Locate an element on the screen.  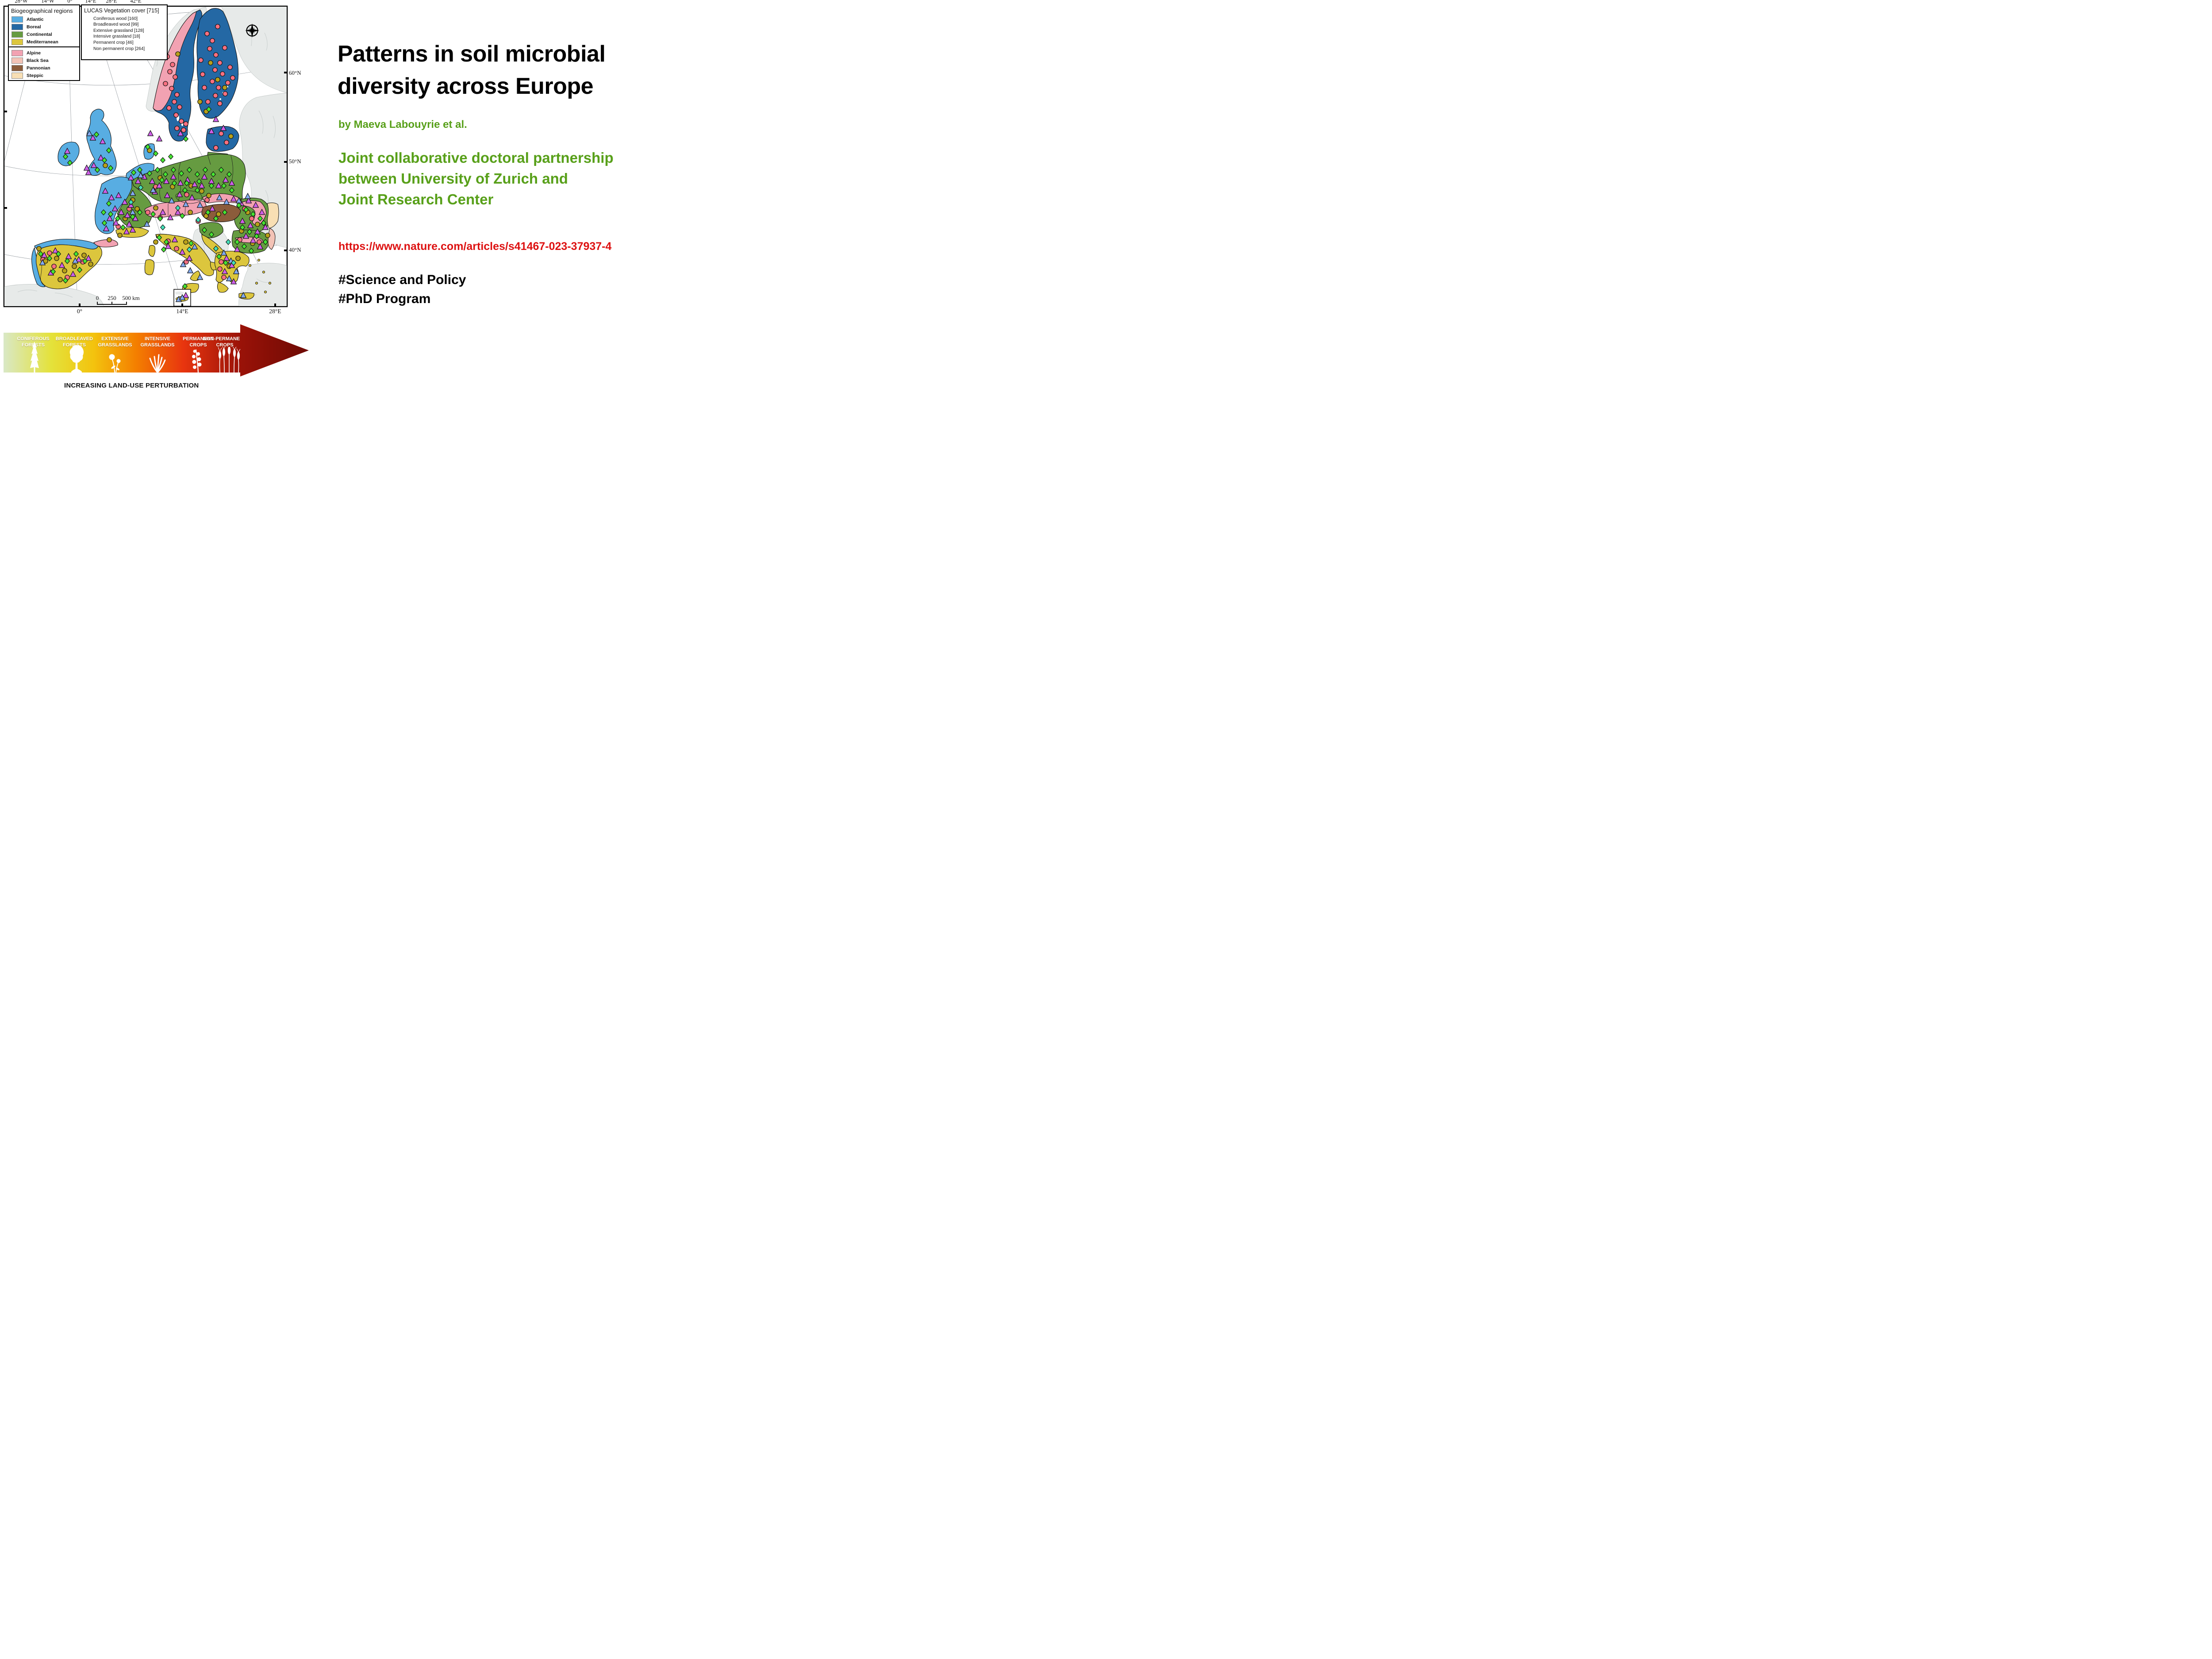
legend-item-label: Steppic is located at coordinates (35, 76).